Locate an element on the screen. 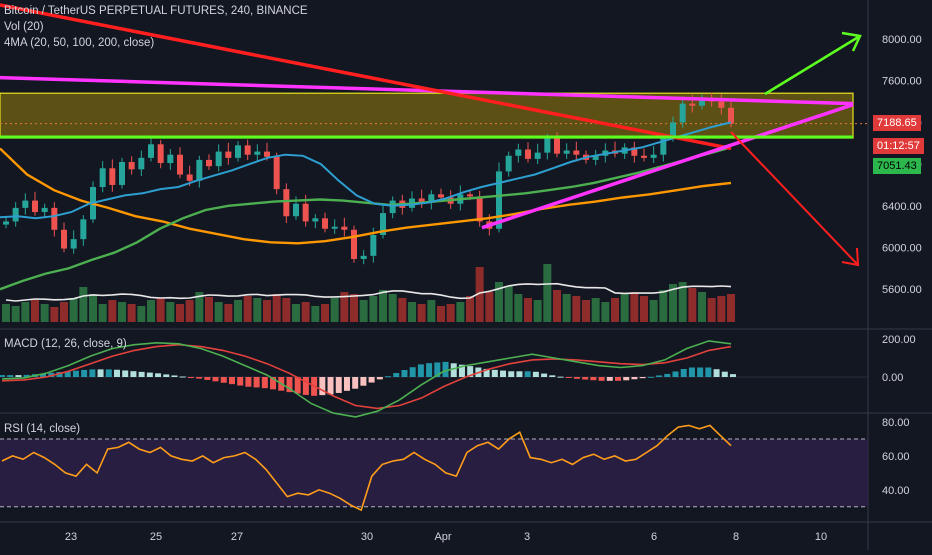  rsi-pane is located at coordinates (434, 468).